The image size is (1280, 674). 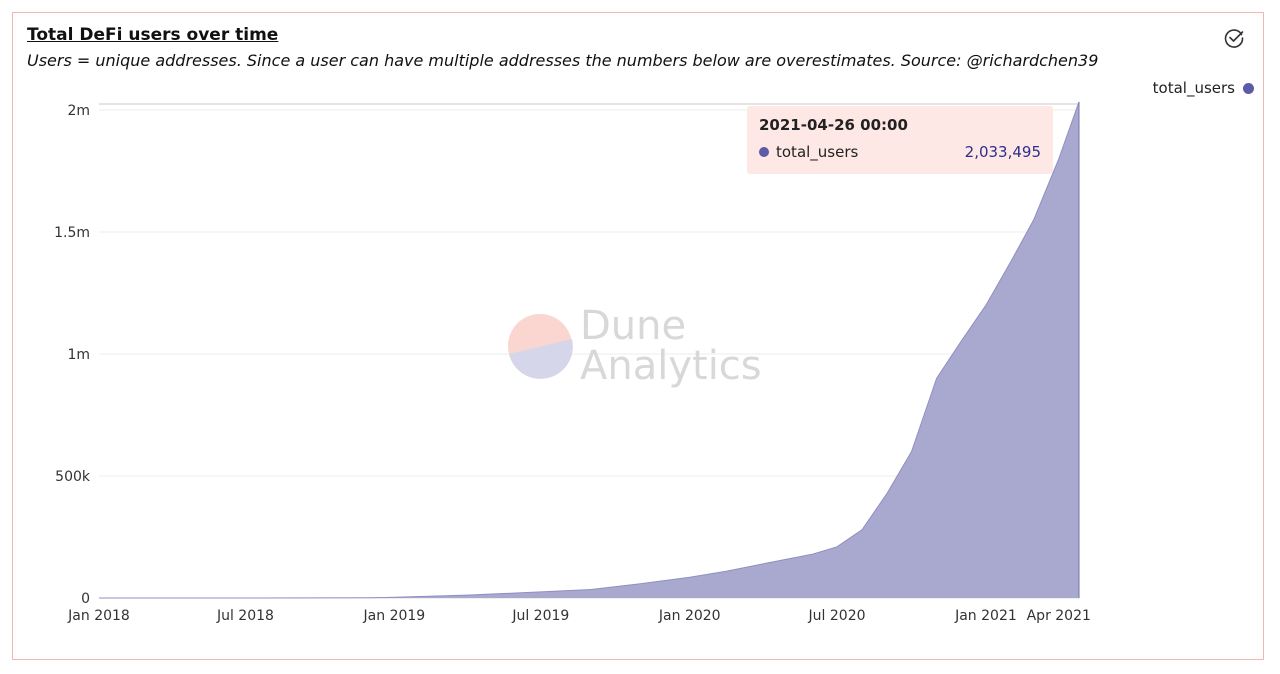 I want to click on legend-item-total-users: total_users, so click(x=1203, y=88).